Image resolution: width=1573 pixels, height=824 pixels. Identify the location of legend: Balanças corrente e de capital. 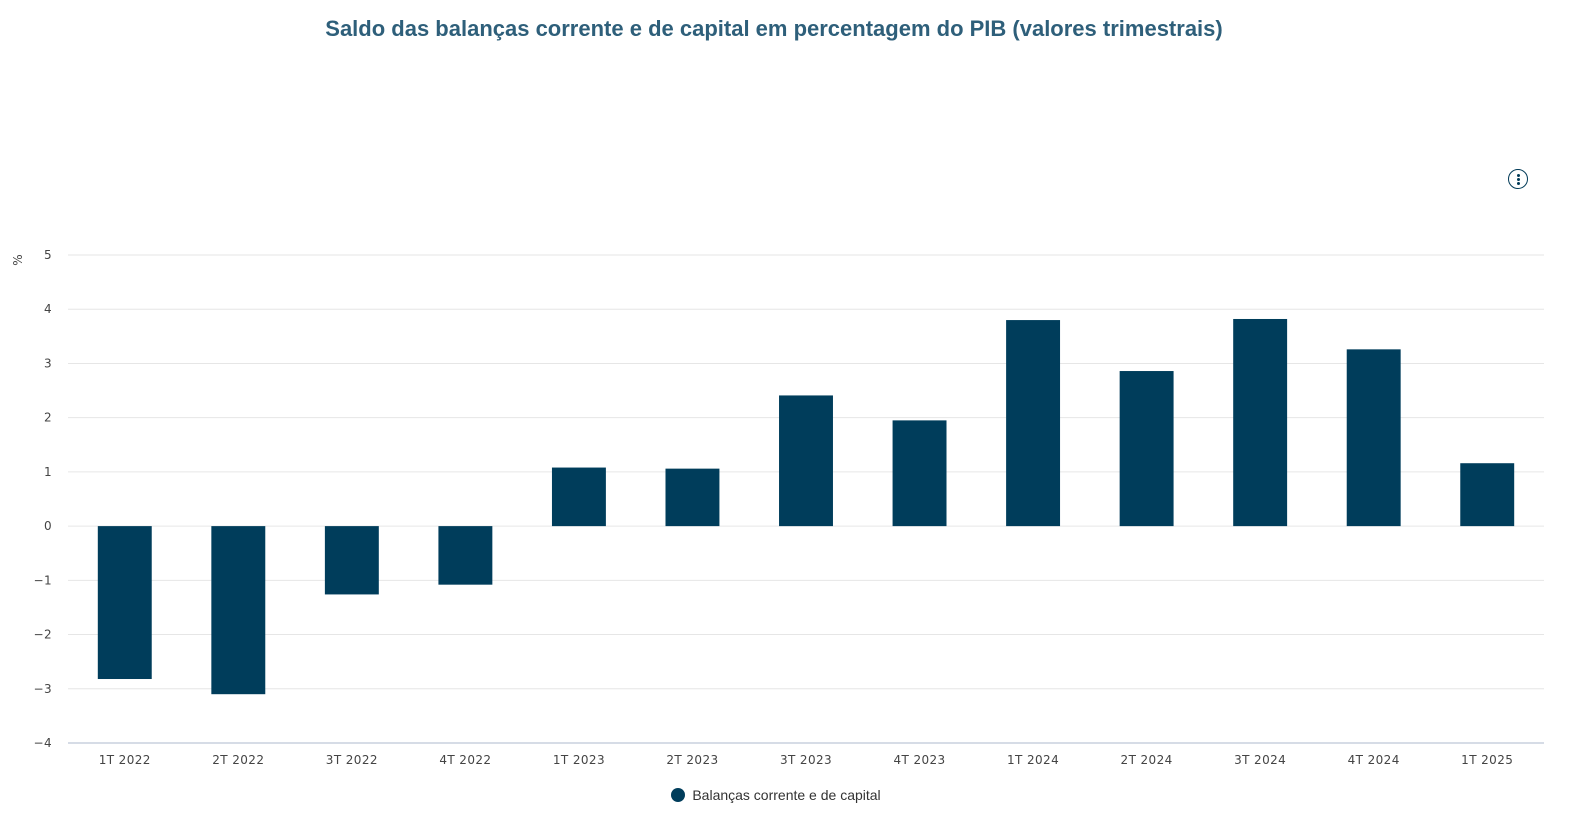
(776, 796).